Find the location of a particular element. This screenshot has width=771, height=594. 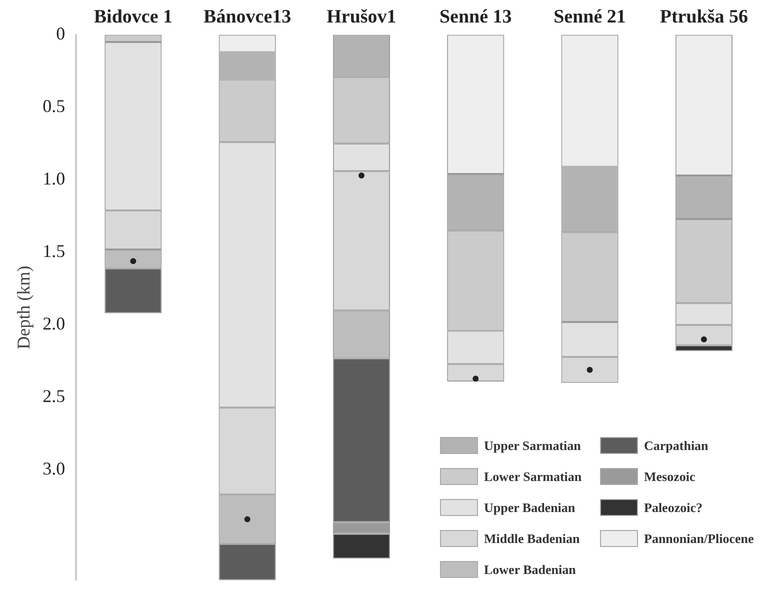

x-tick-label: Senné 21 is located at coordinates (590, 17).